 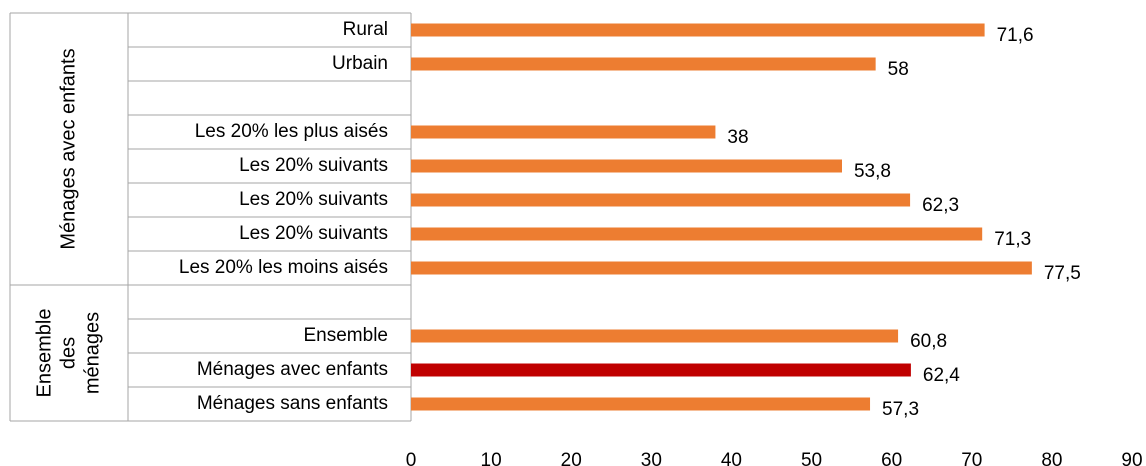 I want to click on category-label: Urbain, so click(x=360, y=63).